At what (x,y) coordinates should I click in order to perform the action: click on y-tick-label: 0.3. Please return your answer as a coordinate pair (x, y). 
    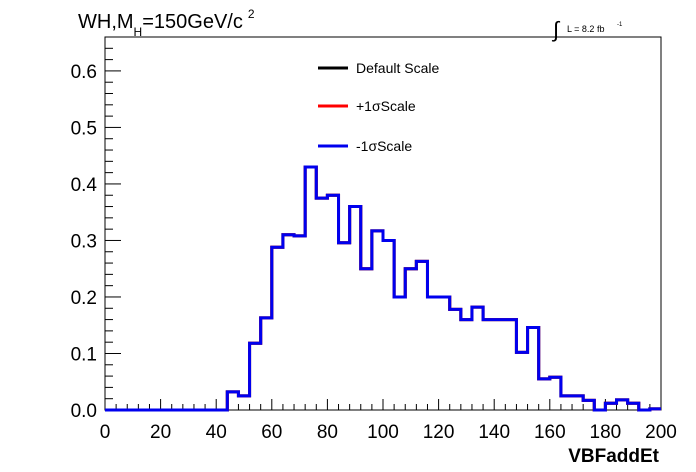
    Looking at the image, I should click on (84, 241).